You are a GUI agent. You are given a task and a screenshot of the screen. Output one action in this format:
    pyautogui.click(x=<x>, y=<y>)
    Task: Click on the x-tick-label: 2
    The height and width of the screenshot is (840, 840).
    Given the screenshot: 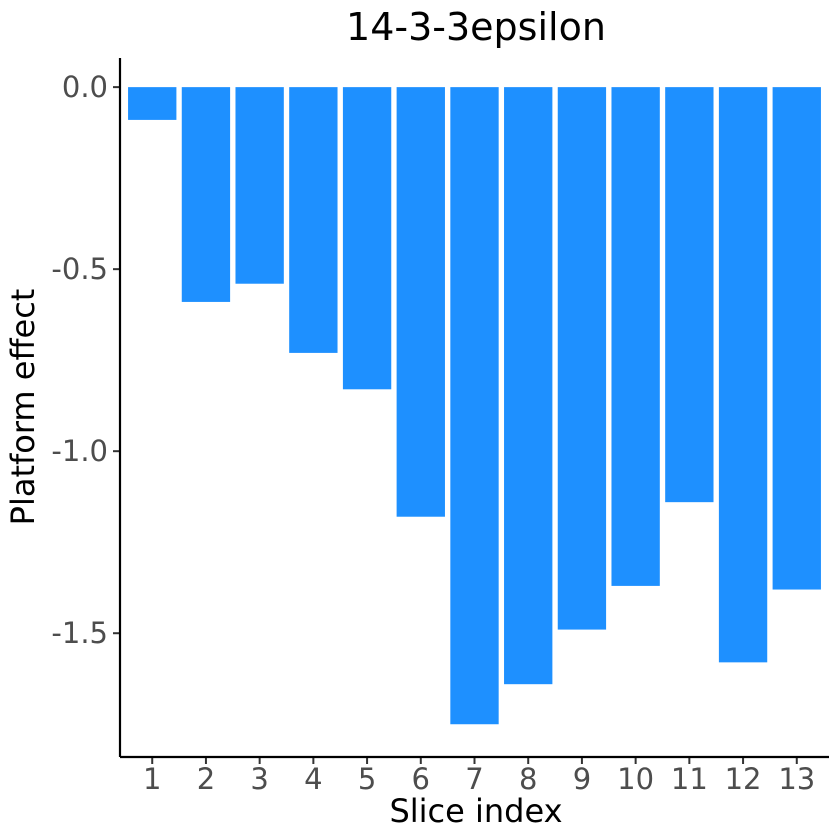 What is the action you would take?
    pyautogui.click(x=206, y=779)
    